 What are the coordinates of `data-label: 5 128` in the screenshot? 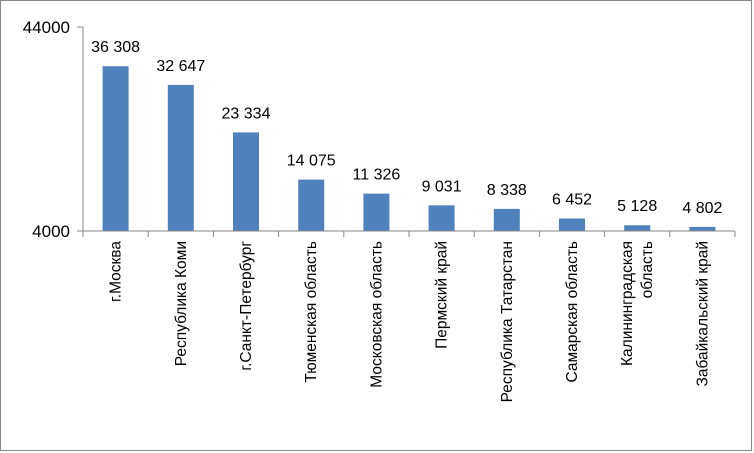 It's located at (637, 206).